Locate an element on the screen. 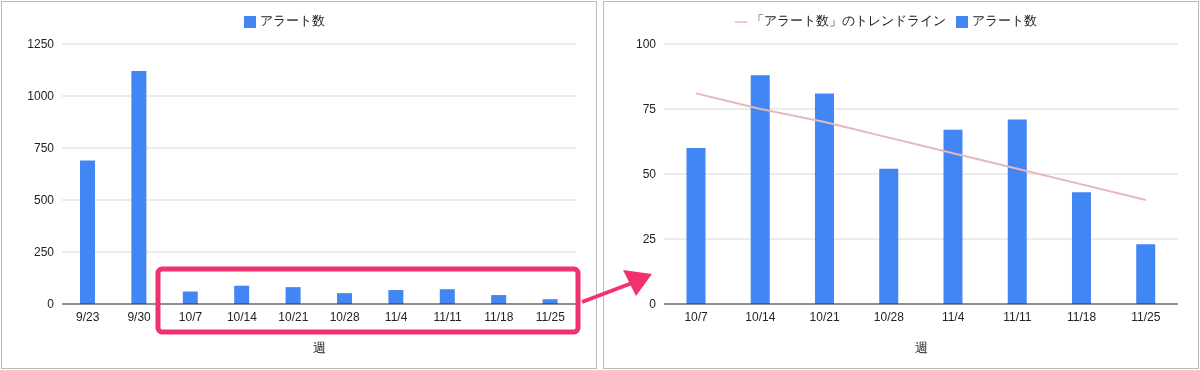 The width and height of the screenshot is (1200, 370). y-tick-label: 750 is located at coordinates (44, 148).